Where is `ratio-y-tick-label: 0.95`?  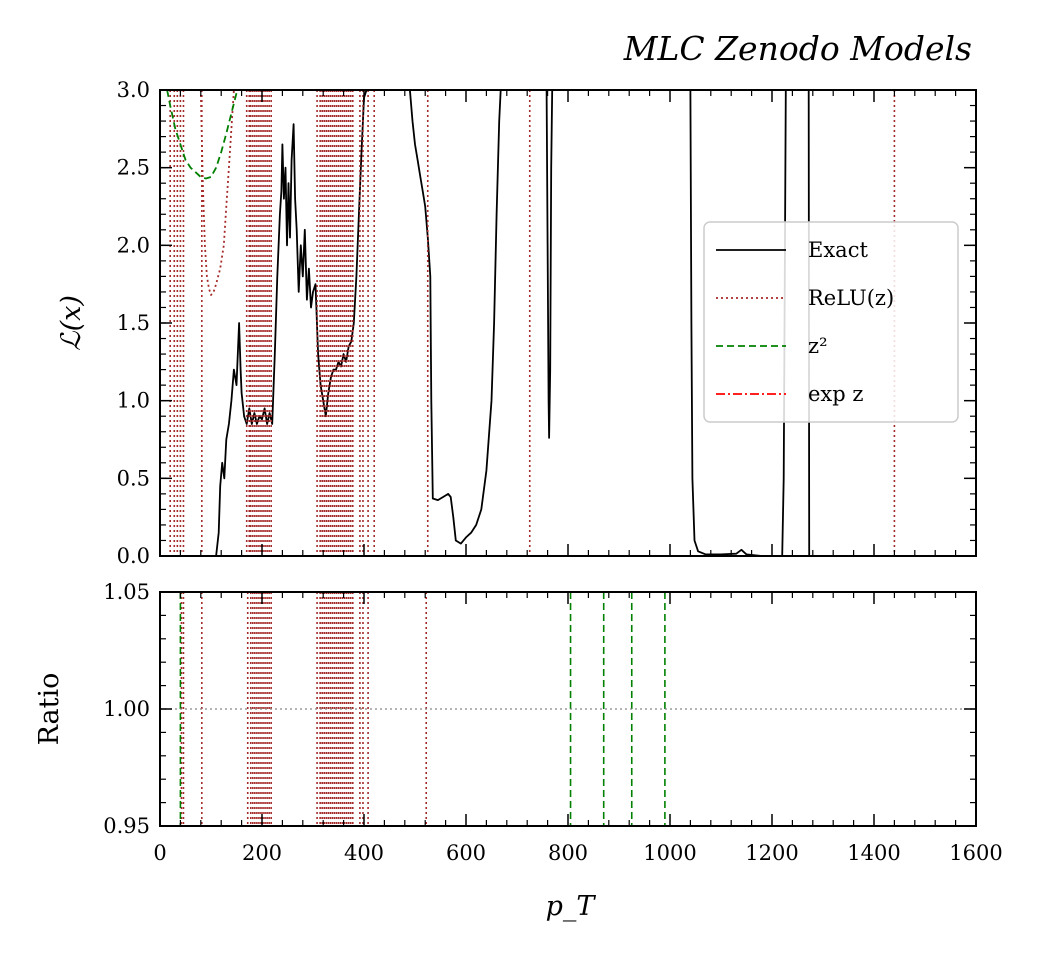 ratio-y-tick-label: 0.95 is located at coordinates (126, 826).